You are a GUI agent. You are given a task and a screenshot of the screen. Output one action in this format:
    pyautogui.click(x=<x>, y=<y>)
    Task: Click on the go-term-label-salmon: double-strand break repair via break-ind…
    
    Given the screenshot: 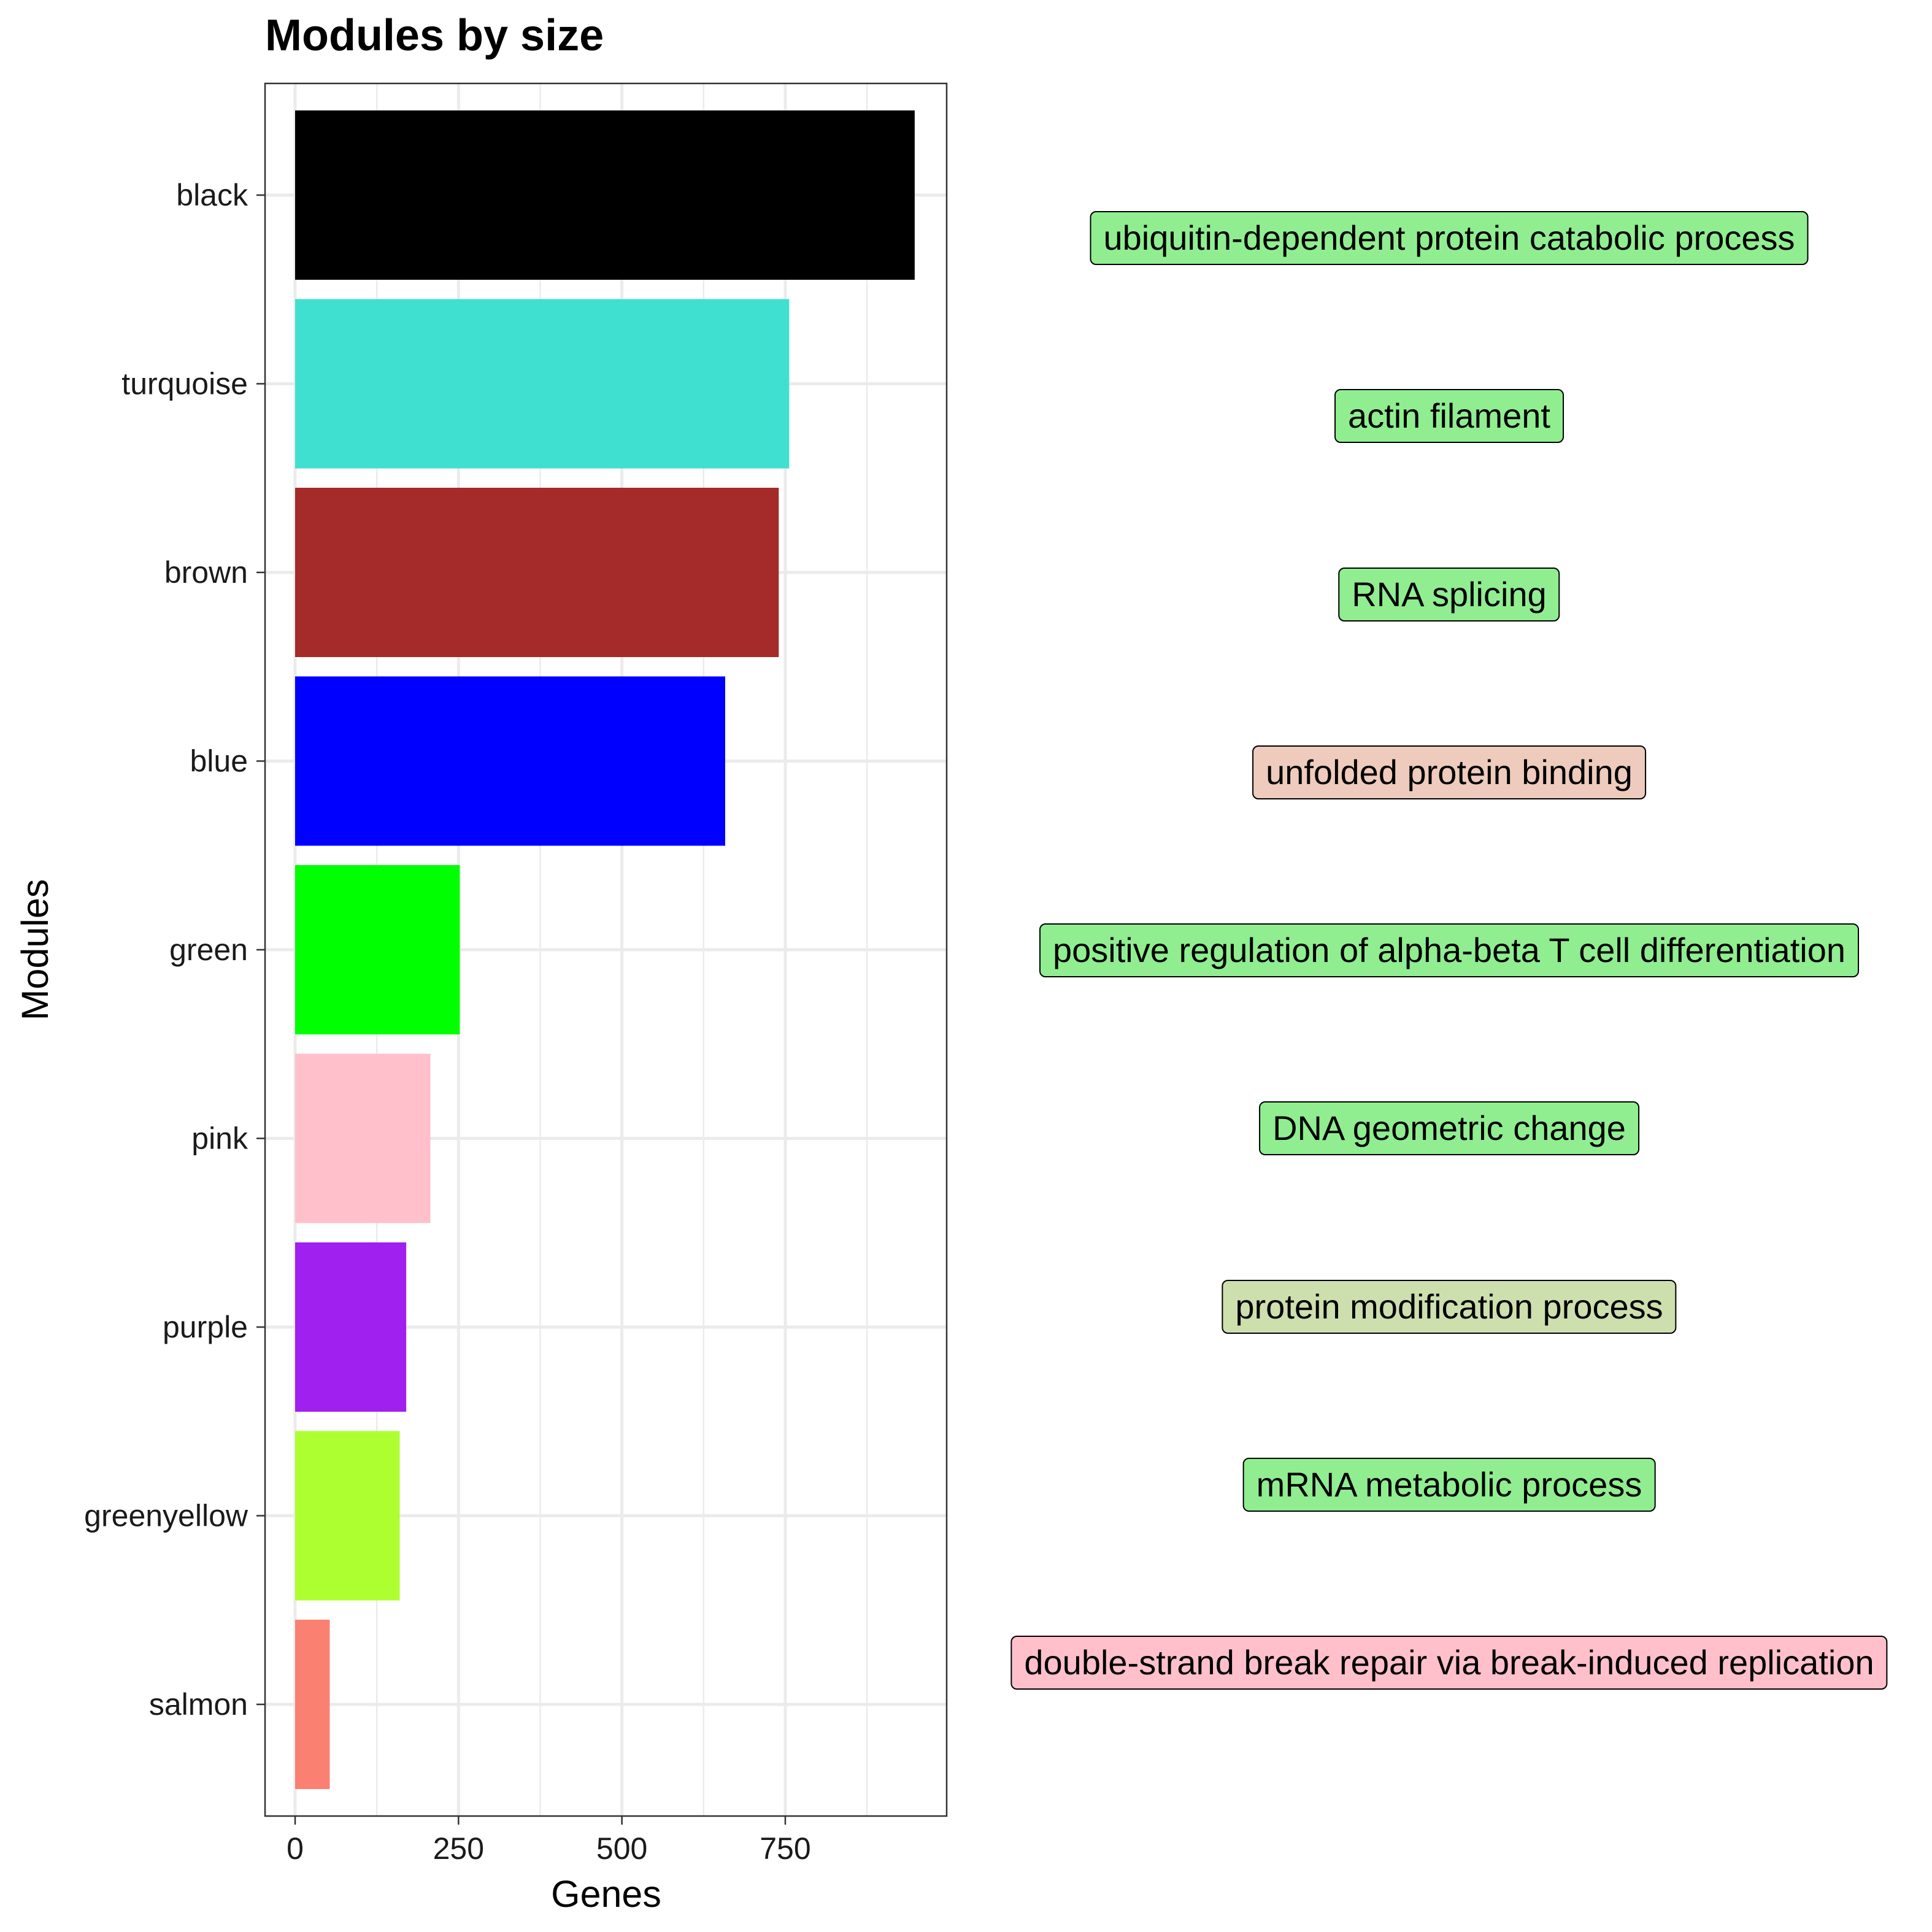 What is the action you would take?
    pyautogui.click(x=1449, y=1663)
    